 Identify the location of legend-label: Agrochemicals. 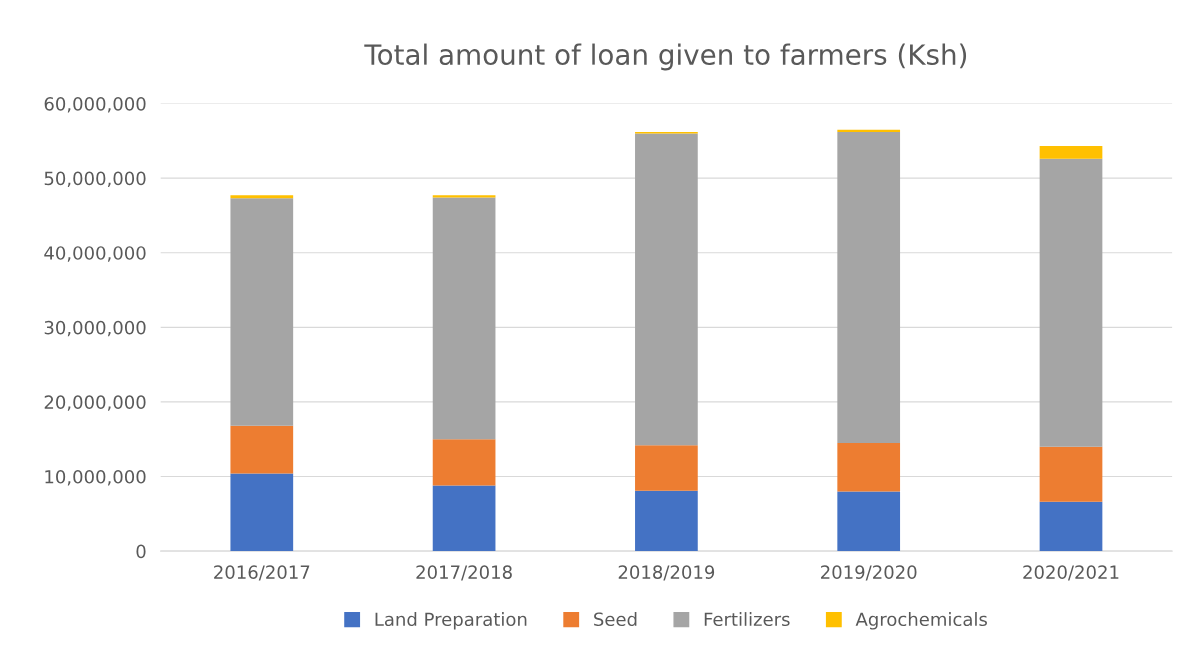
(921, 621).